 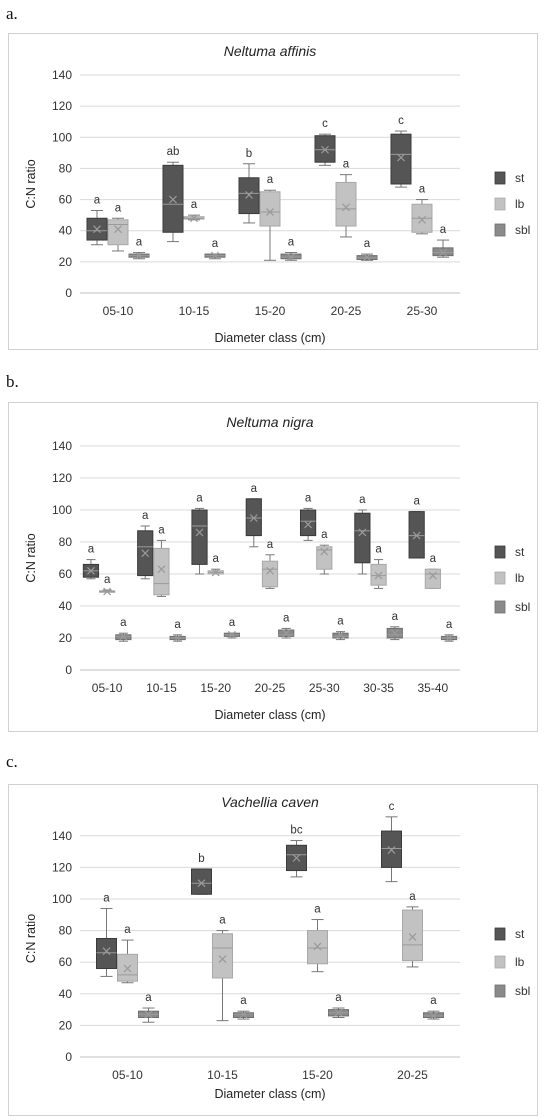 What do you see at coordinates (500, 178) in the screenshot?
I see `legend-swatch-st` at bounding box center [500, 178].